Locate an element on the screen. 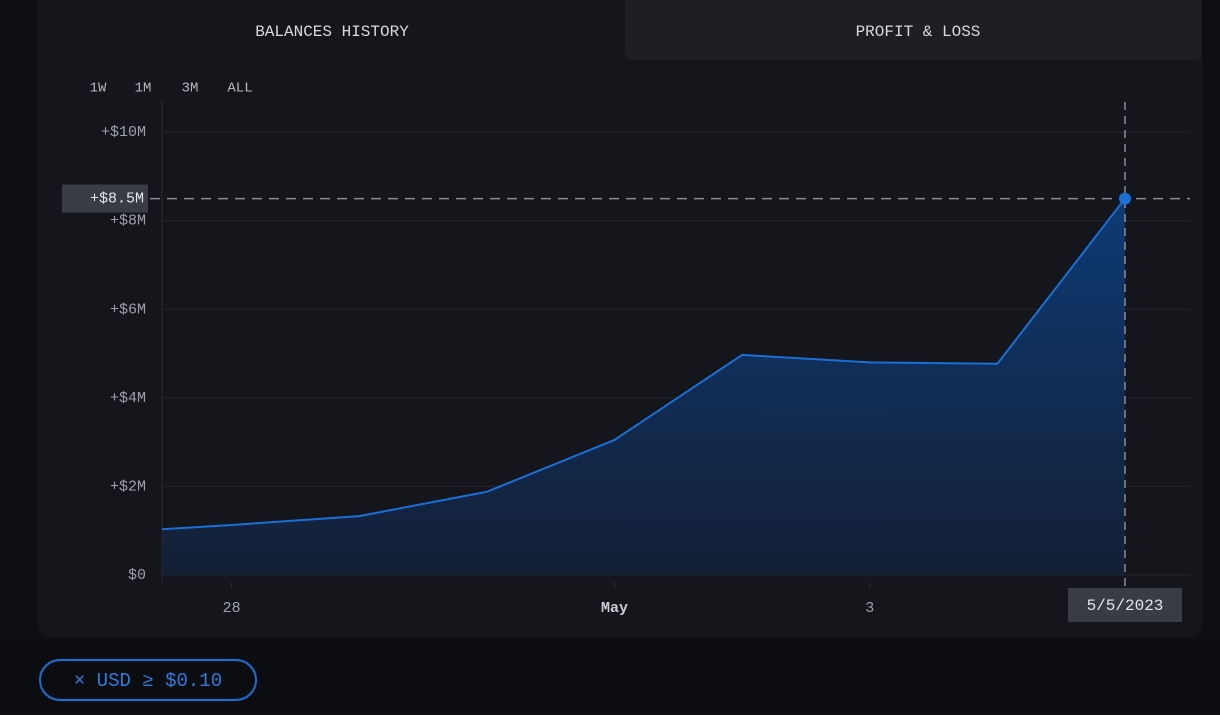 Image resolution: width=1220 pixels, height=715 pixels. y-tick-label: +$8M is located at coordinates (128, 221).